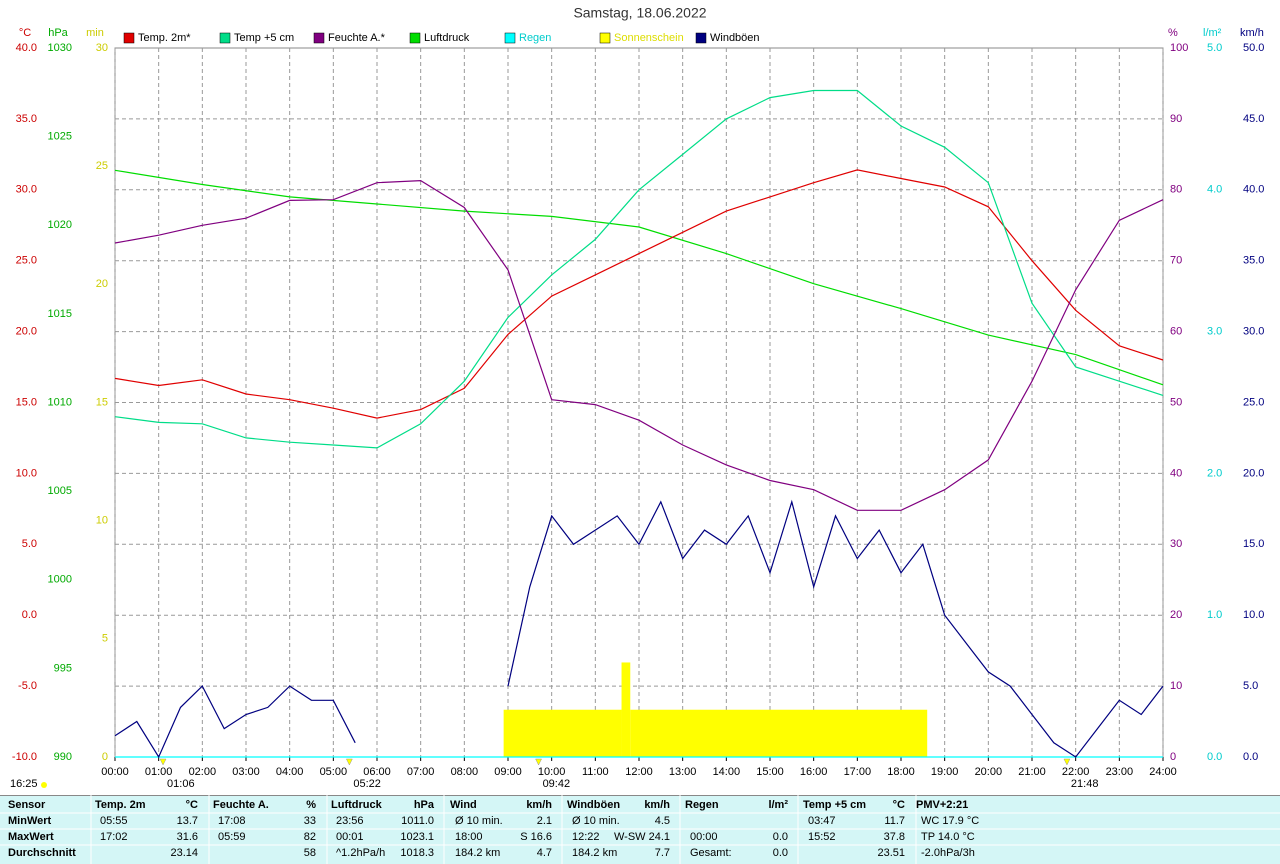  I want to click on y-tick-label: 20, so click(102, 284).